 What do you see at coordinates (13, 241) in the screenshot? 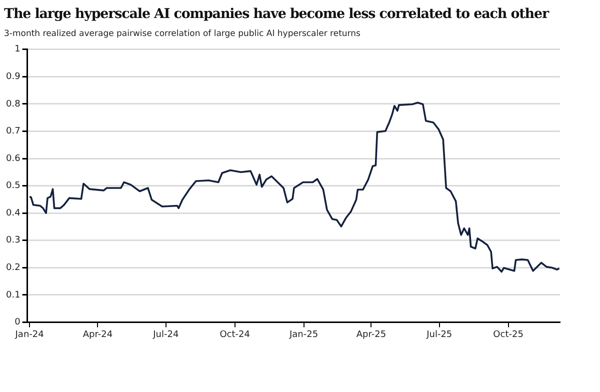
I see `y-tick-label: 0.3` at bounding box center [13, 241].